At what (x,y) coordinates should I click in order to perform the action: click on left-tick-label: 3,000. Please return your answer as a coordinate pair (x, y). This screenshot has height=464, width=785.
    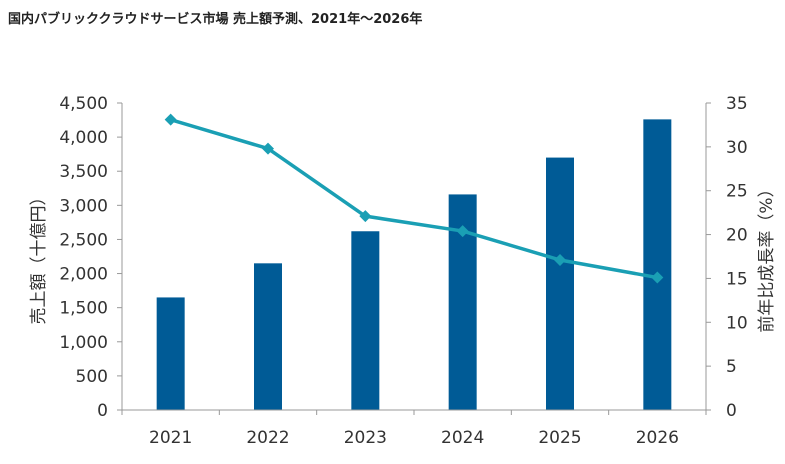
    Looking at the image, I should click on (83, 206).